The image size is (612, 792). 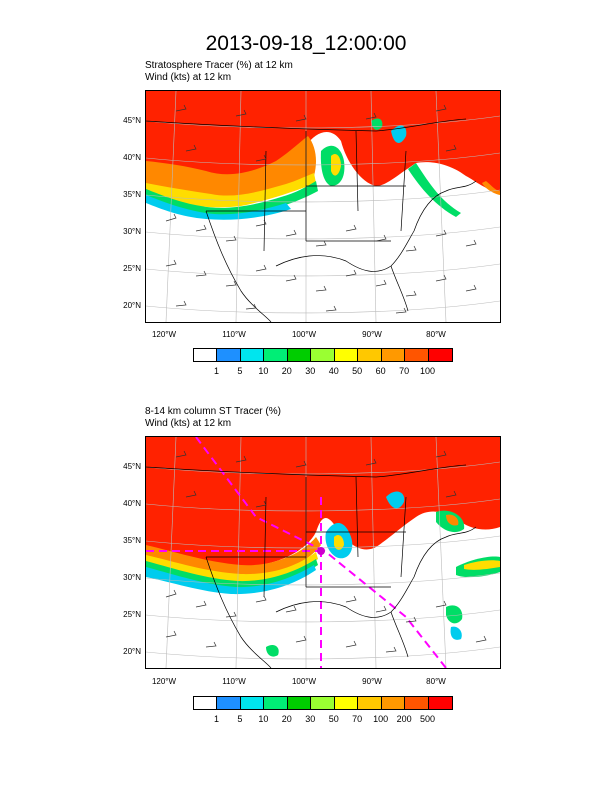 What do you see at coordinates (436, 334) in the screenshot?
I see `panel1-lon-label: 80°W` at bounding box center [436, 334].